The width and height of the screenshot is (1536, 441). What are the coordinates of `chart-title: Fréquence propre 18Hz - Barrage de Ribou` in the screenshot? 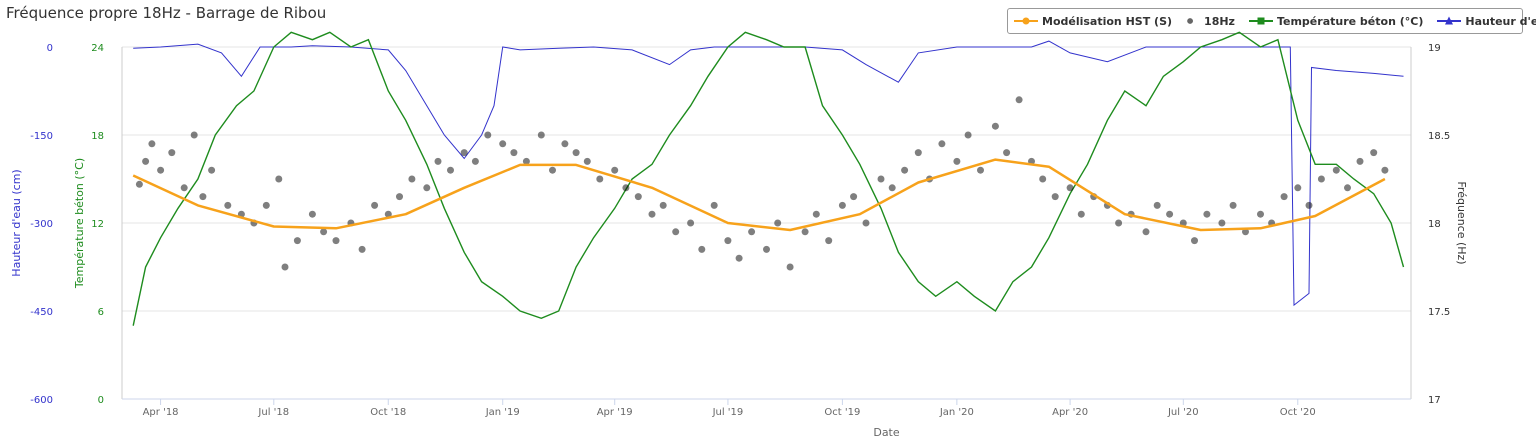 It's located at (166, 13).